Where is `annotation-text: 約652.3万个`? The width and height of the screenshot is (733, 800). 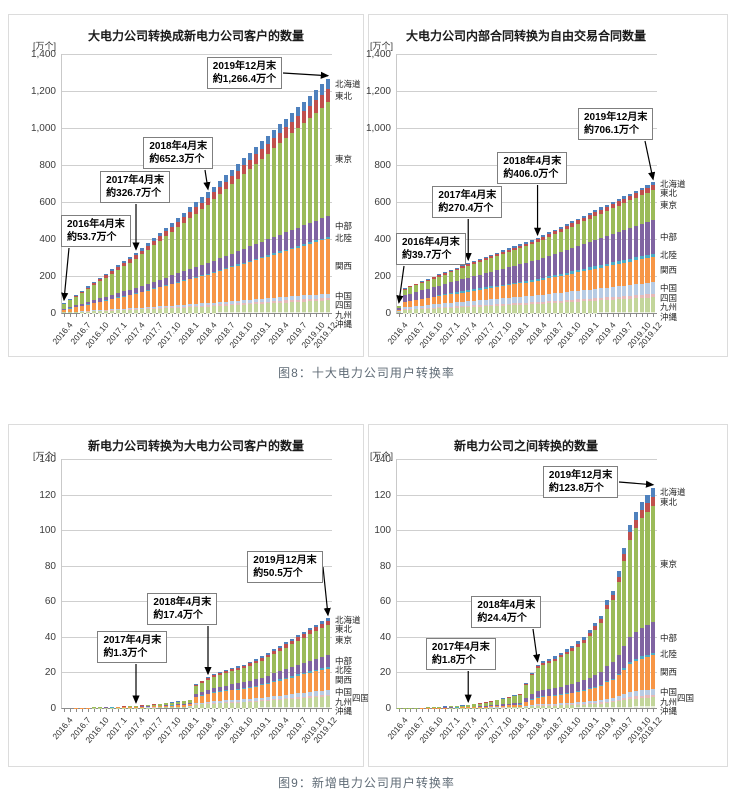
annotation-text: 約652.3万个 is located at coordinates (177, 159).